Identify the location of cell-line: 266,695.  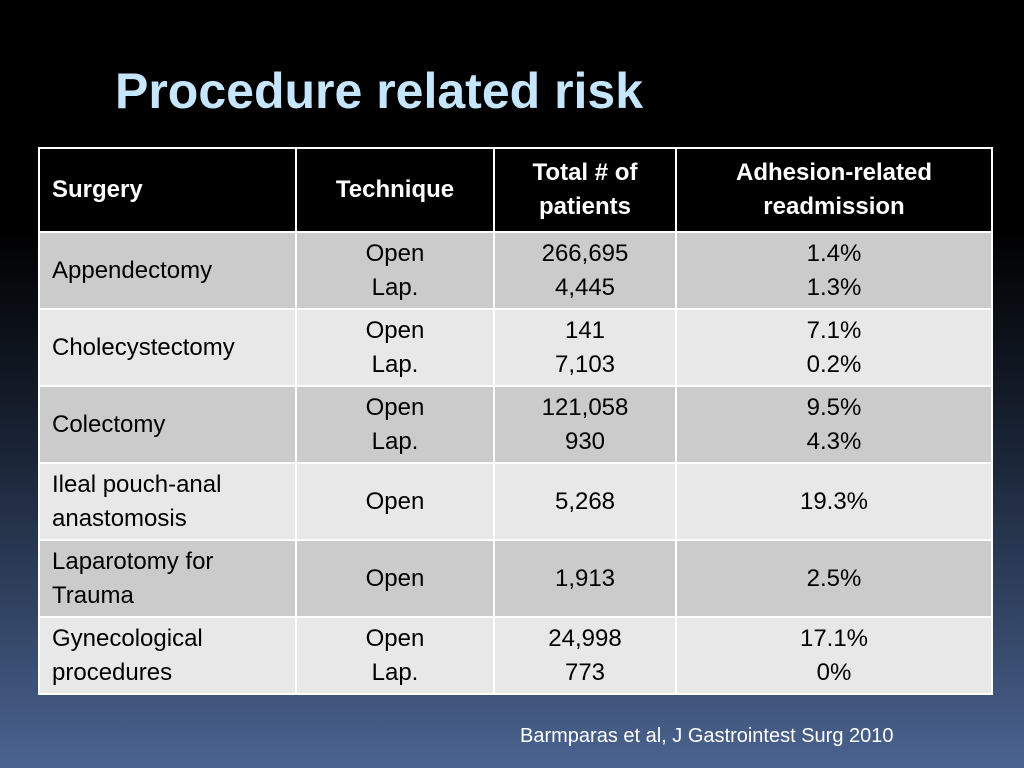
(585, 253).